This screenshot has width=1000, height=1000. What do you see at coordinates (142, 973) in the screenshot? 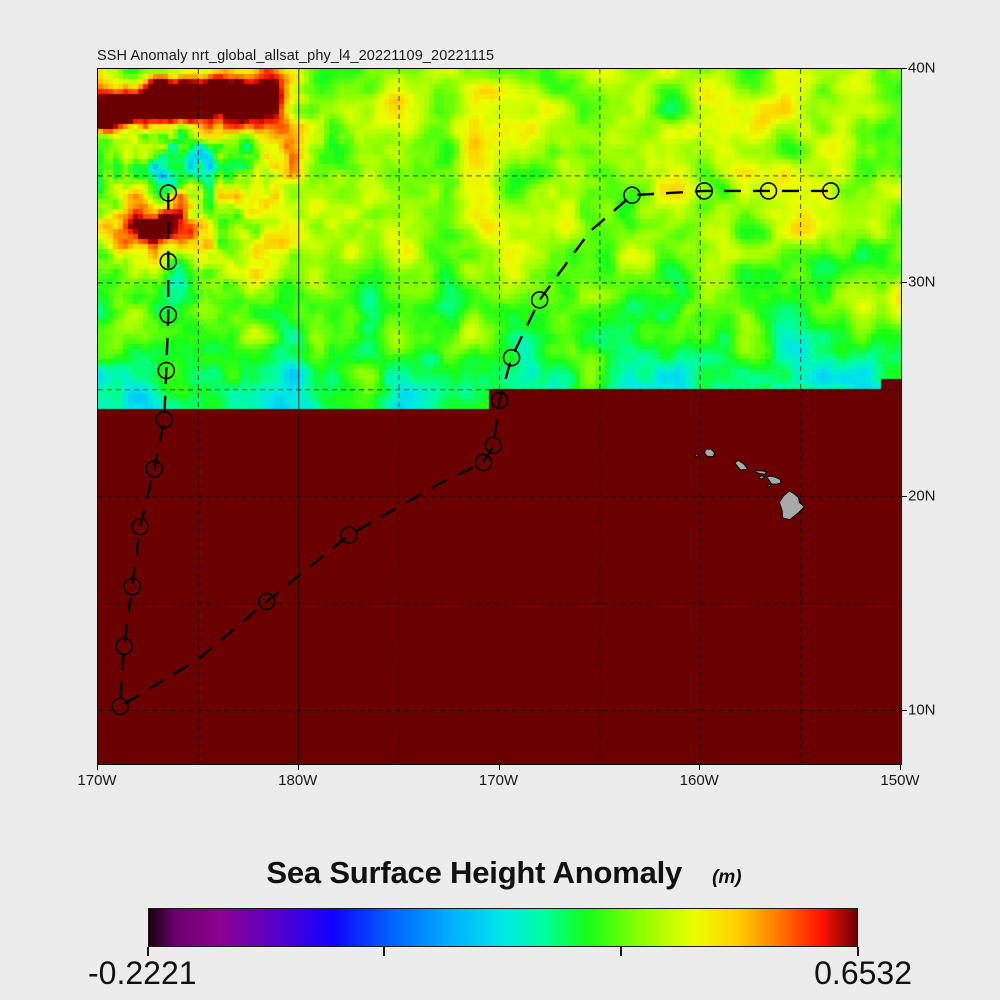
I see `colorbar-min-label: -0.2221` at bounding box center [142, 973].